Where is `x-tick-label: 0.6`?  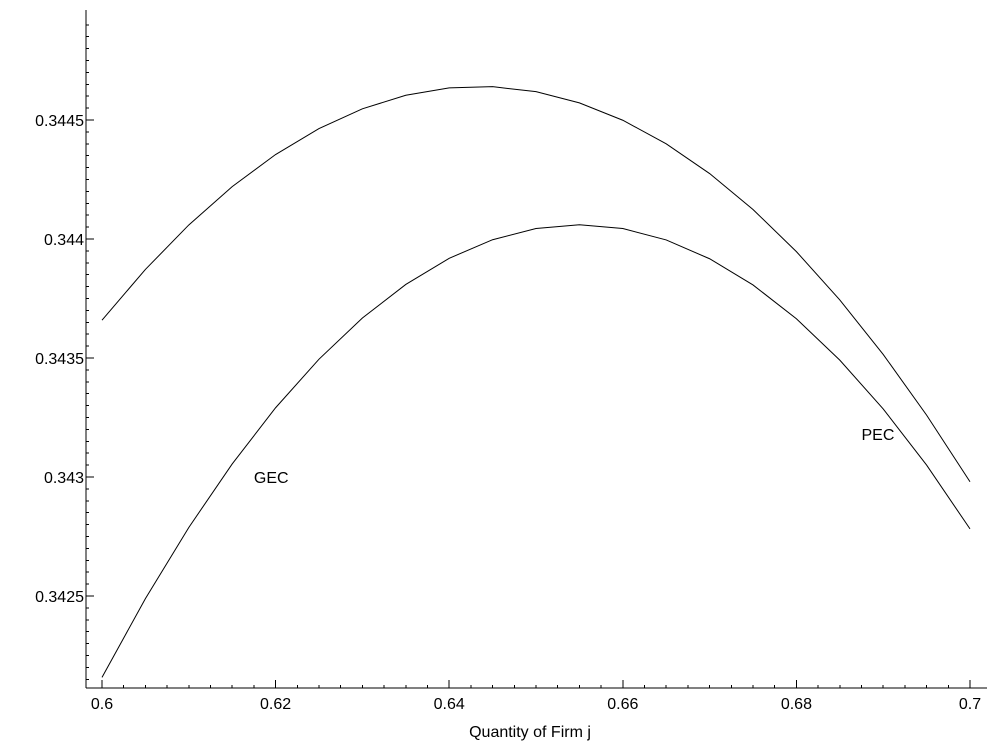 x-tick-label: 0.6 is located at coordinates (102, 704).